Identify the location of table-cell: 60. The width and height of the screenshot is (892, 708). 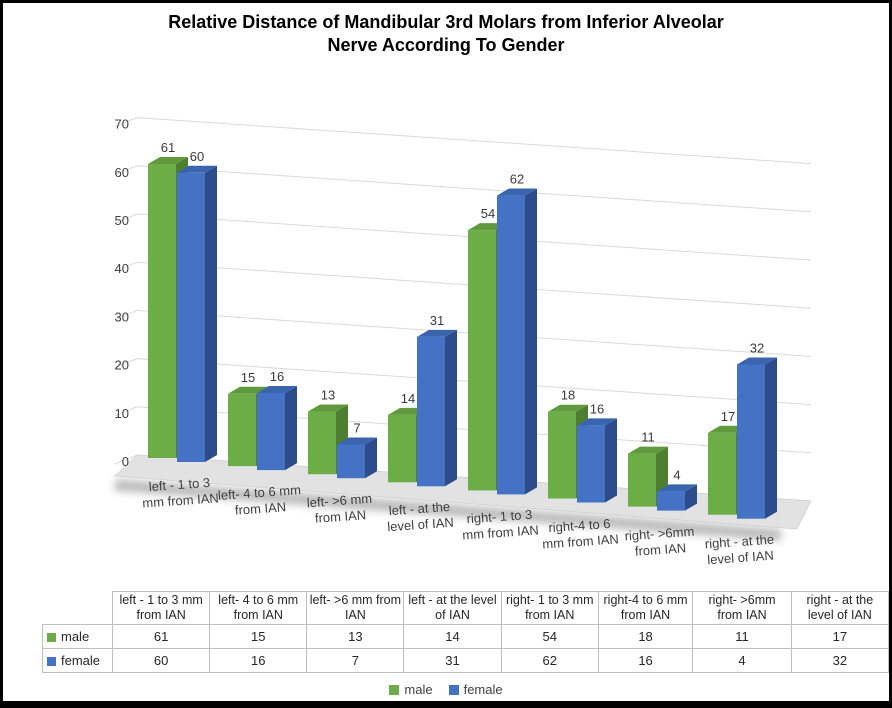
(161, 660).